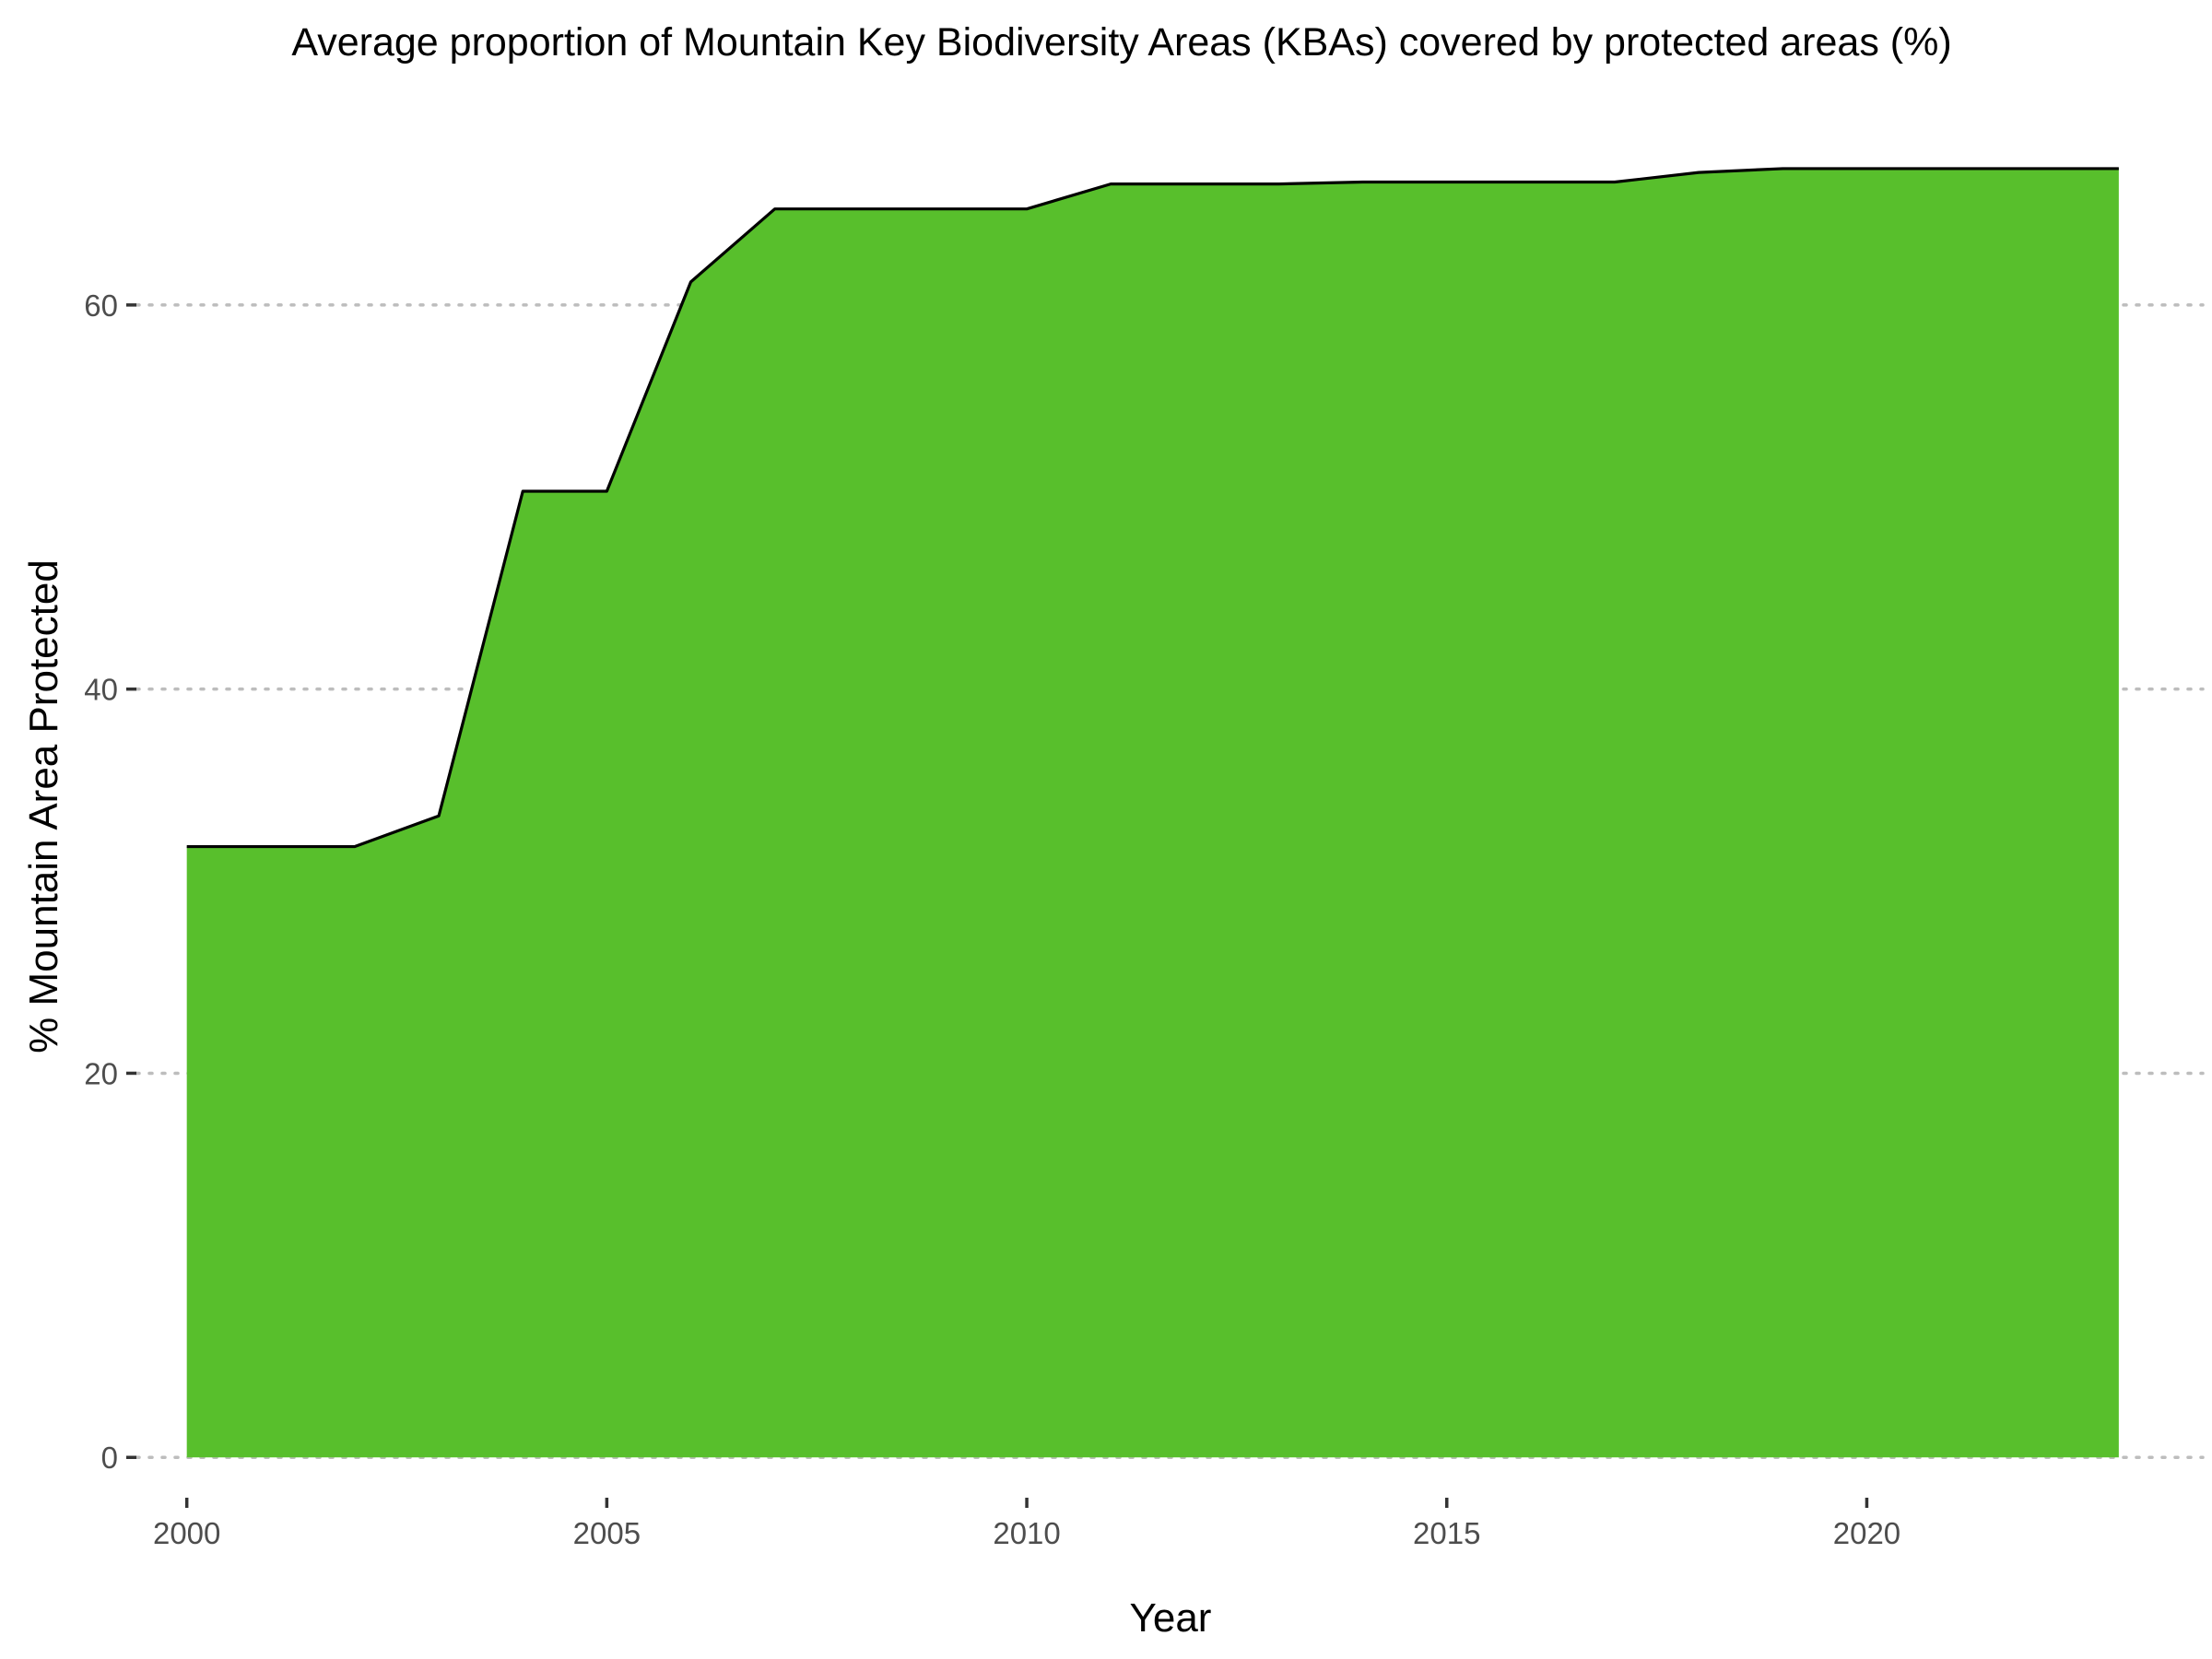 Image resolution: width=2212 pixels, height=1659 pixels. Describe the element at coordinates (101, 305) in the screenshot. I see `y-tick-label-60: 60` at that location.